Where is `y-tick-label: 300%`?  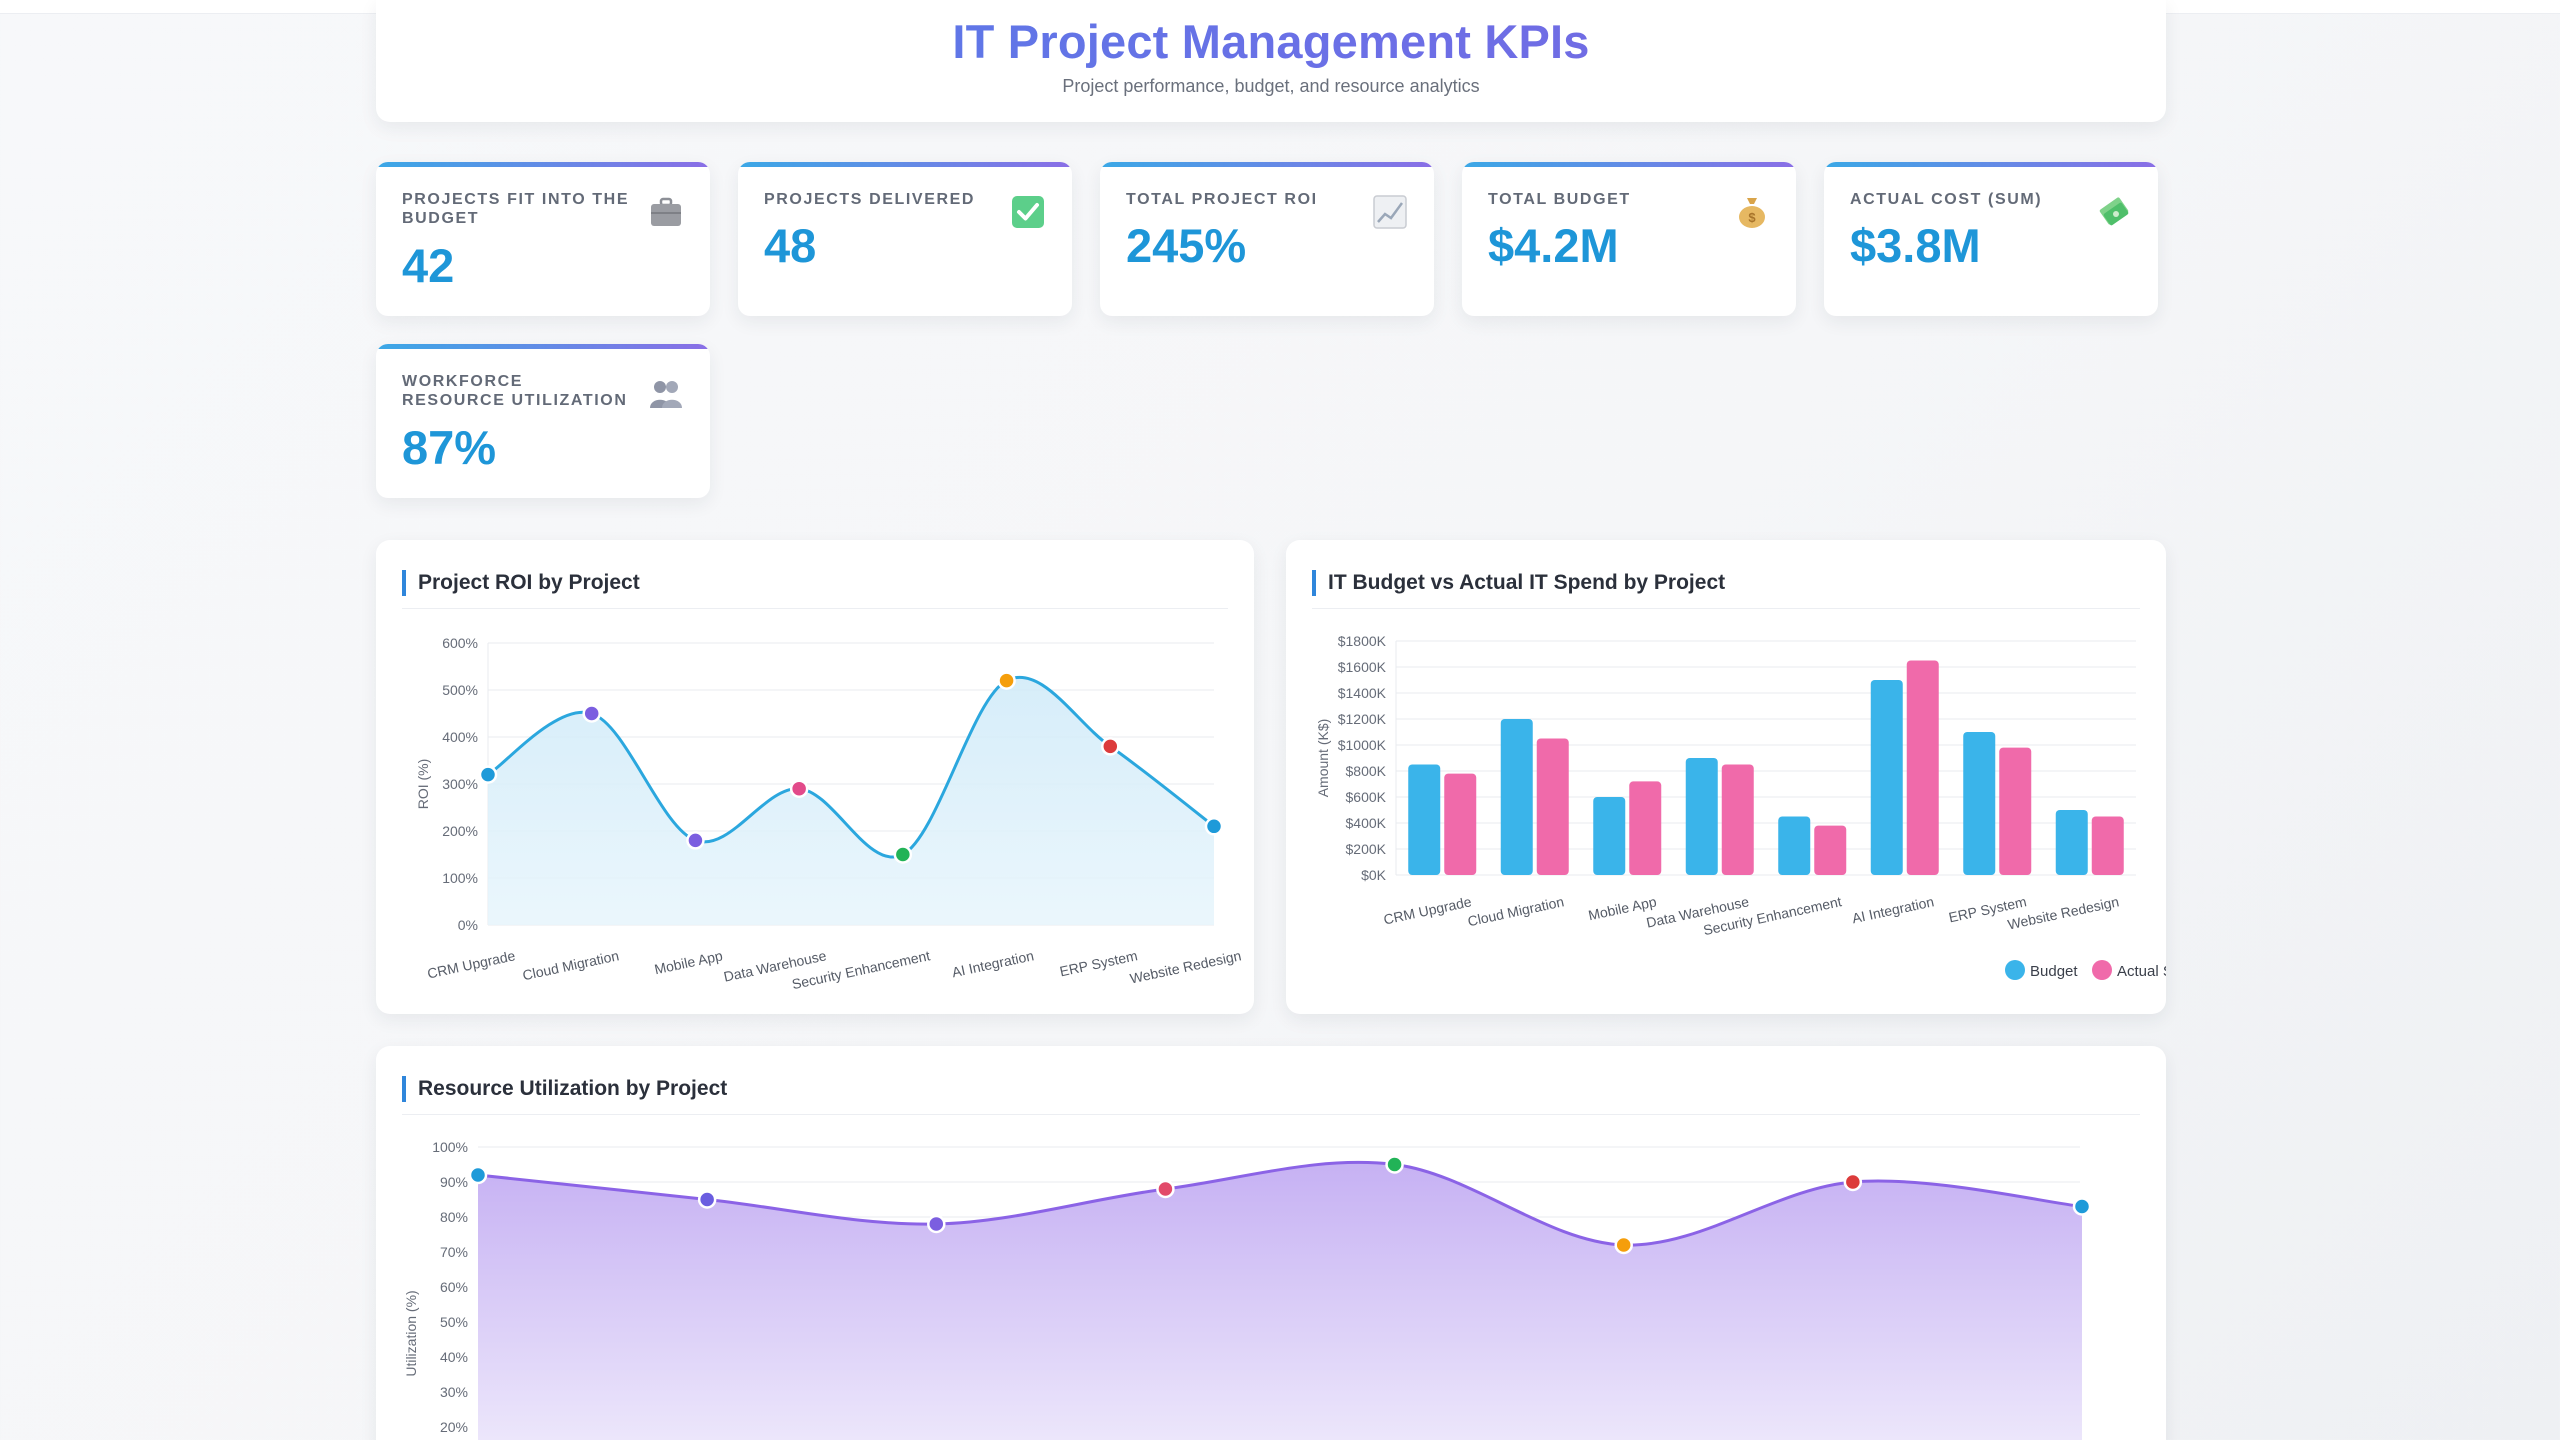 y-tick-label: 300% is located at coordinates (460, 784).